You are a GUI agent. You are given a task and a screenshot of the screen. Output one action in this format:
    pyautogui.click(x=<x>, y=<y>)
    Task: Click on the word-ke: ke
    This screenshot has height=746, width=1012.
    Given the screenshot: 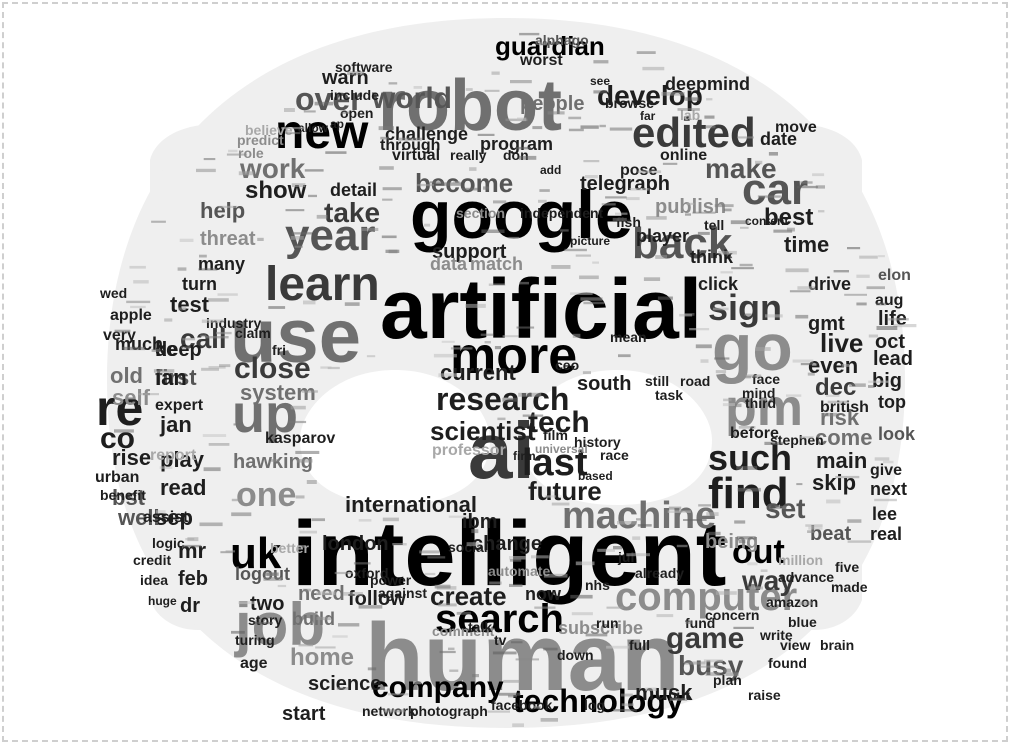 What is the action you would take?
    pyautogui.click(x=166, y=350)
    